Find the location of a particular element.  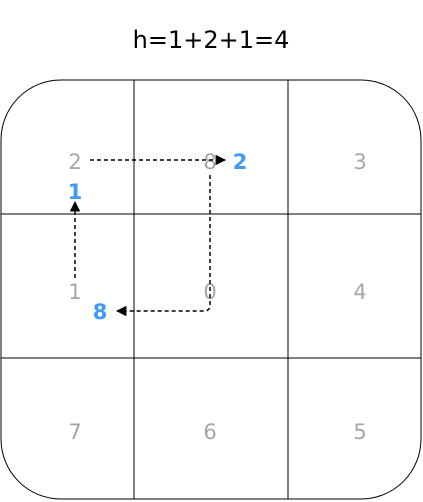

tile-number-0: 0 is located at coordinates (209, 292).